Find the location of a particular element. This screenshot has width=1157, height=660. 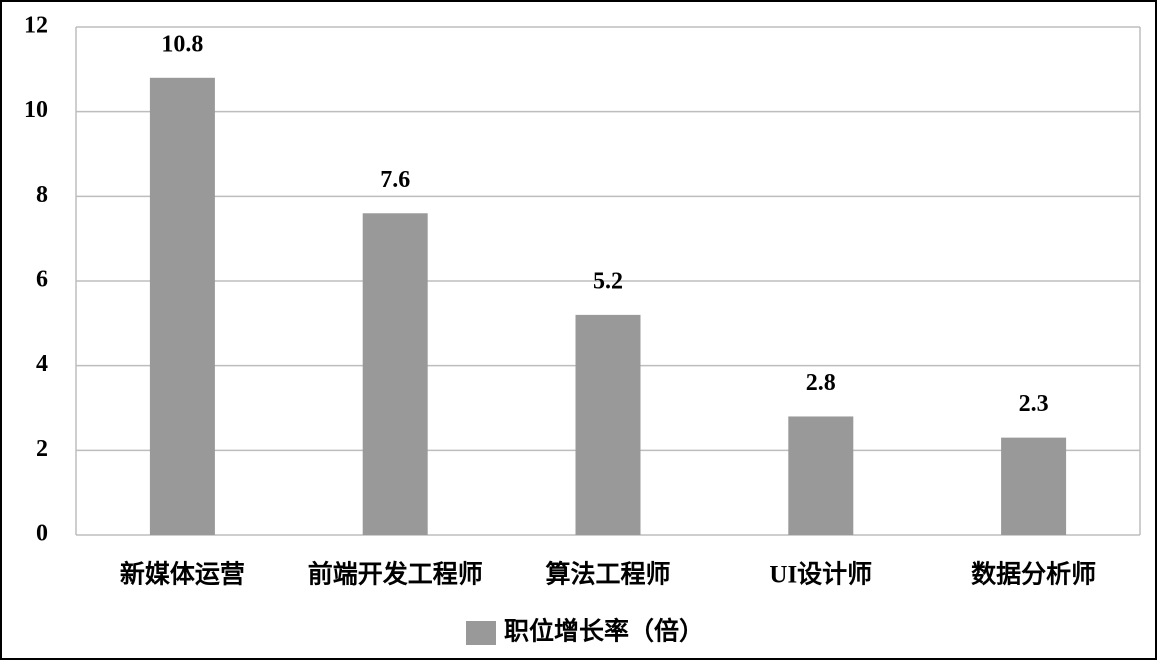

x-tick-label: 新媒体运营 is located at coordinates (182, 574).